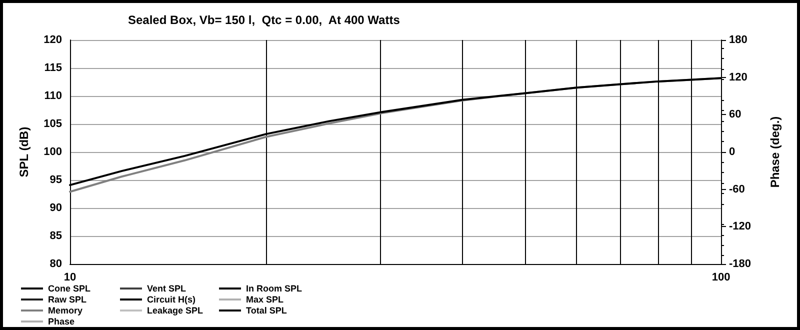 This screenshot has height=330, width=800. Describe the element at coordinates (24, 152) in the screenshot. I see `y-axis-title: SPL (dB)` at that location.